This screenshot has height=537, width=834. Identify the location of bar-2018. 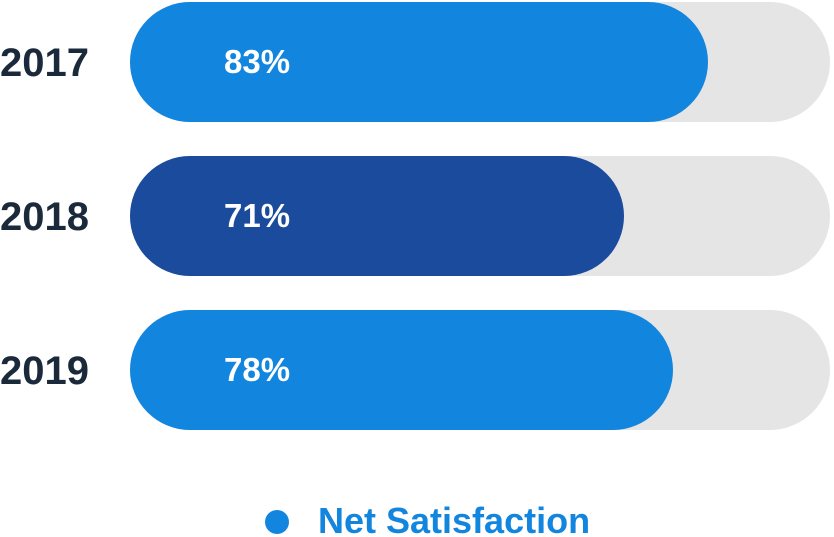
(377, 216).